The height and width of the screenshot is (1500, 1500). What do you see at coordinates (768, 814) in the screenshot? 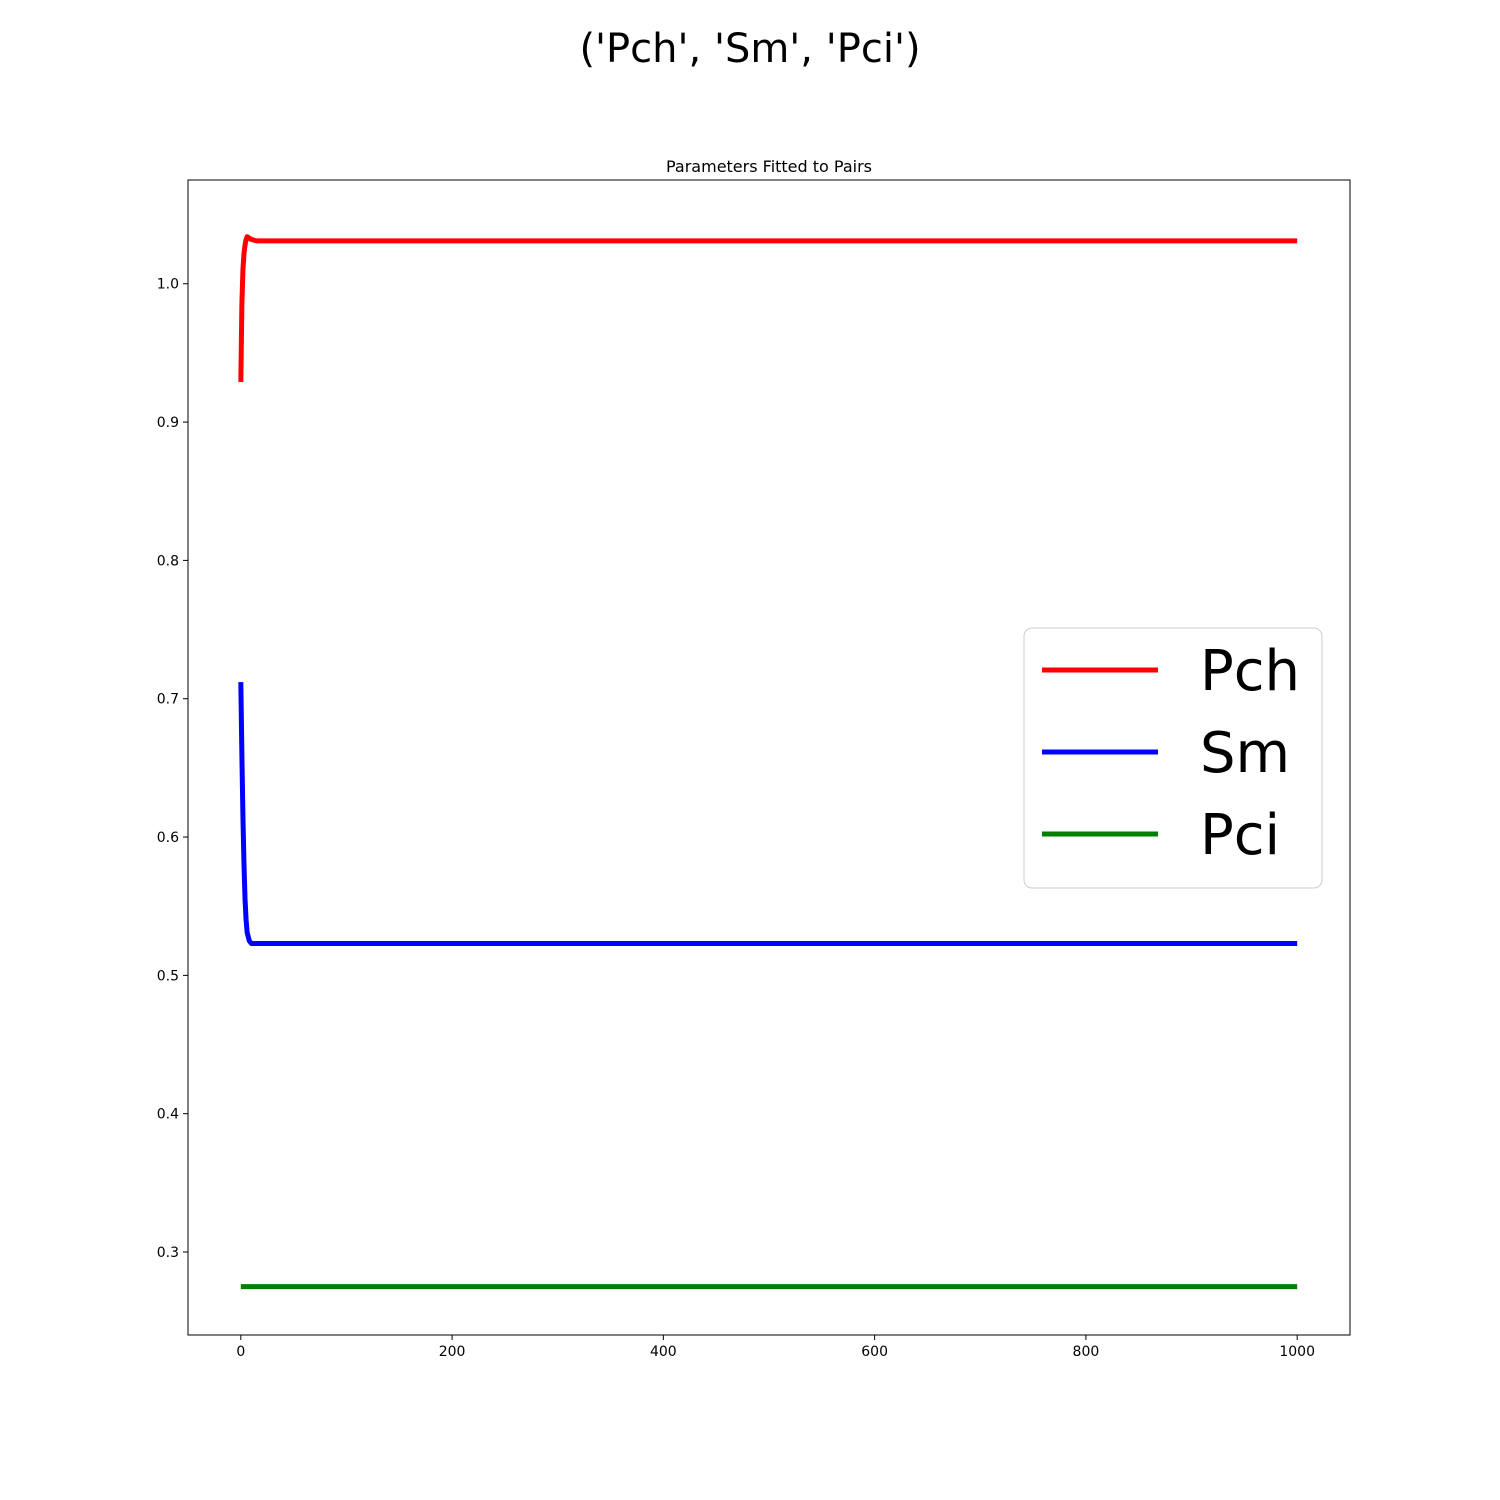
I see `series-line-sm` at bounding box center [768, 814].